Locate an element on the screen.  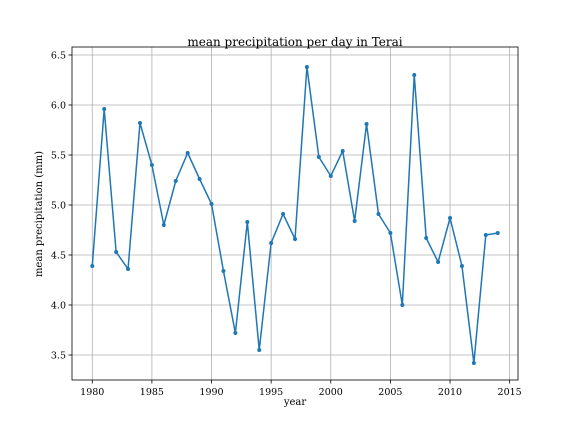
y-tick-label: 5.5 is located at coordinates (58, 156).